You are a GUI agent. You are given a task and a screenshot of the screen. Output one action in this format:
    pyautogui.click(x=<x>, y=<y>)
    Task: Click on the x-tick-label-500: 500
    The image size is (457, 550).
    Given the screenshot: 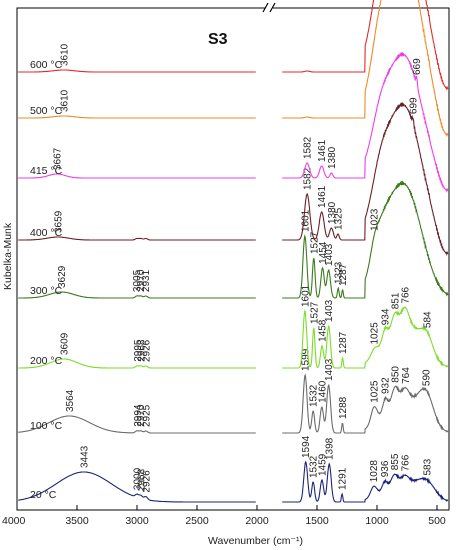 What is the action you would take?
    pyautogui.click(x=437, y=521)
    